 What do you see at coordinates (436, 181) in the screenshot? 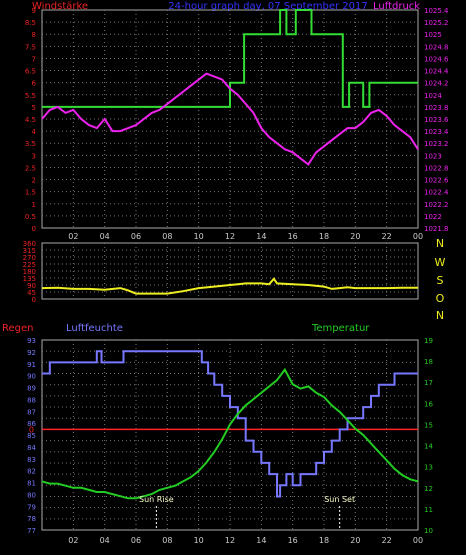
I see `y-tick-label: 1022.6` at bounding box center [436, 181].